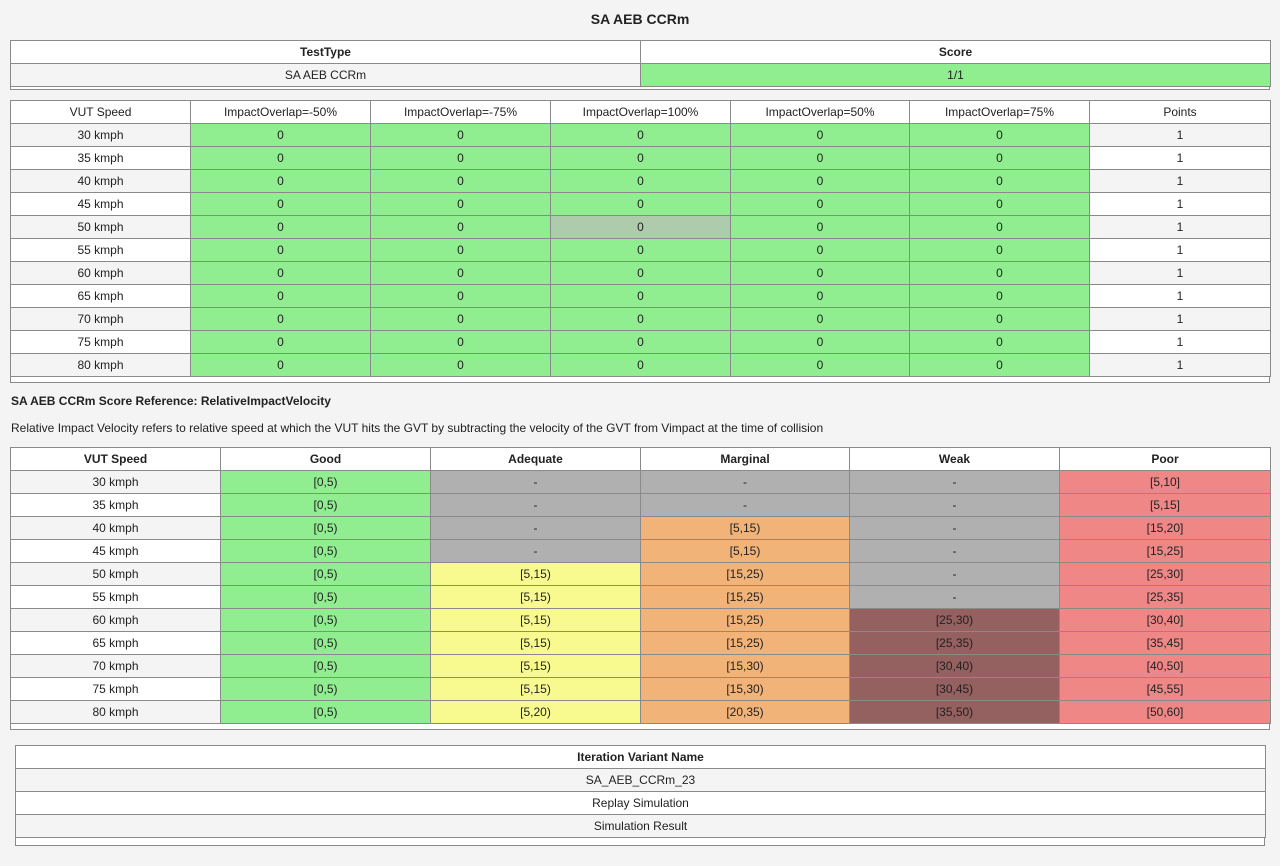 The width and height of the screenshot is (1280, 866). What do you see at coordinates (640, 227) in the screenshot?
I see `result-cell-selected: 0` at bounding box center [640, 227].